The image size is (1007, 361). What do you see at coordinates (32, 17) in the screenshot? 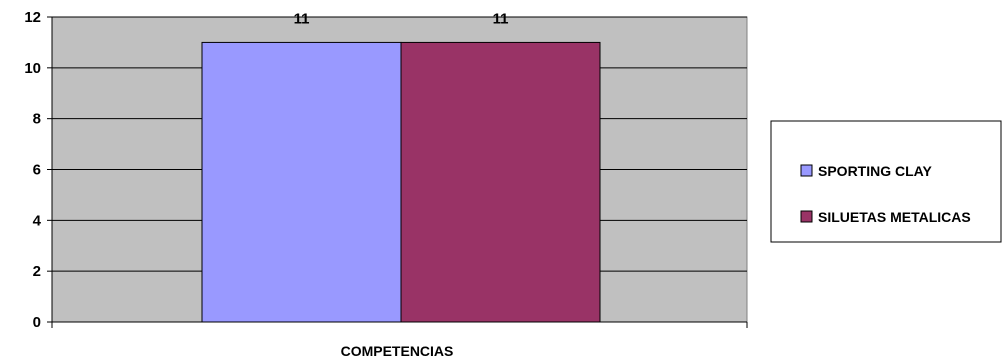
I see `y-tick-label: 12` at bounding box center [32, 17].